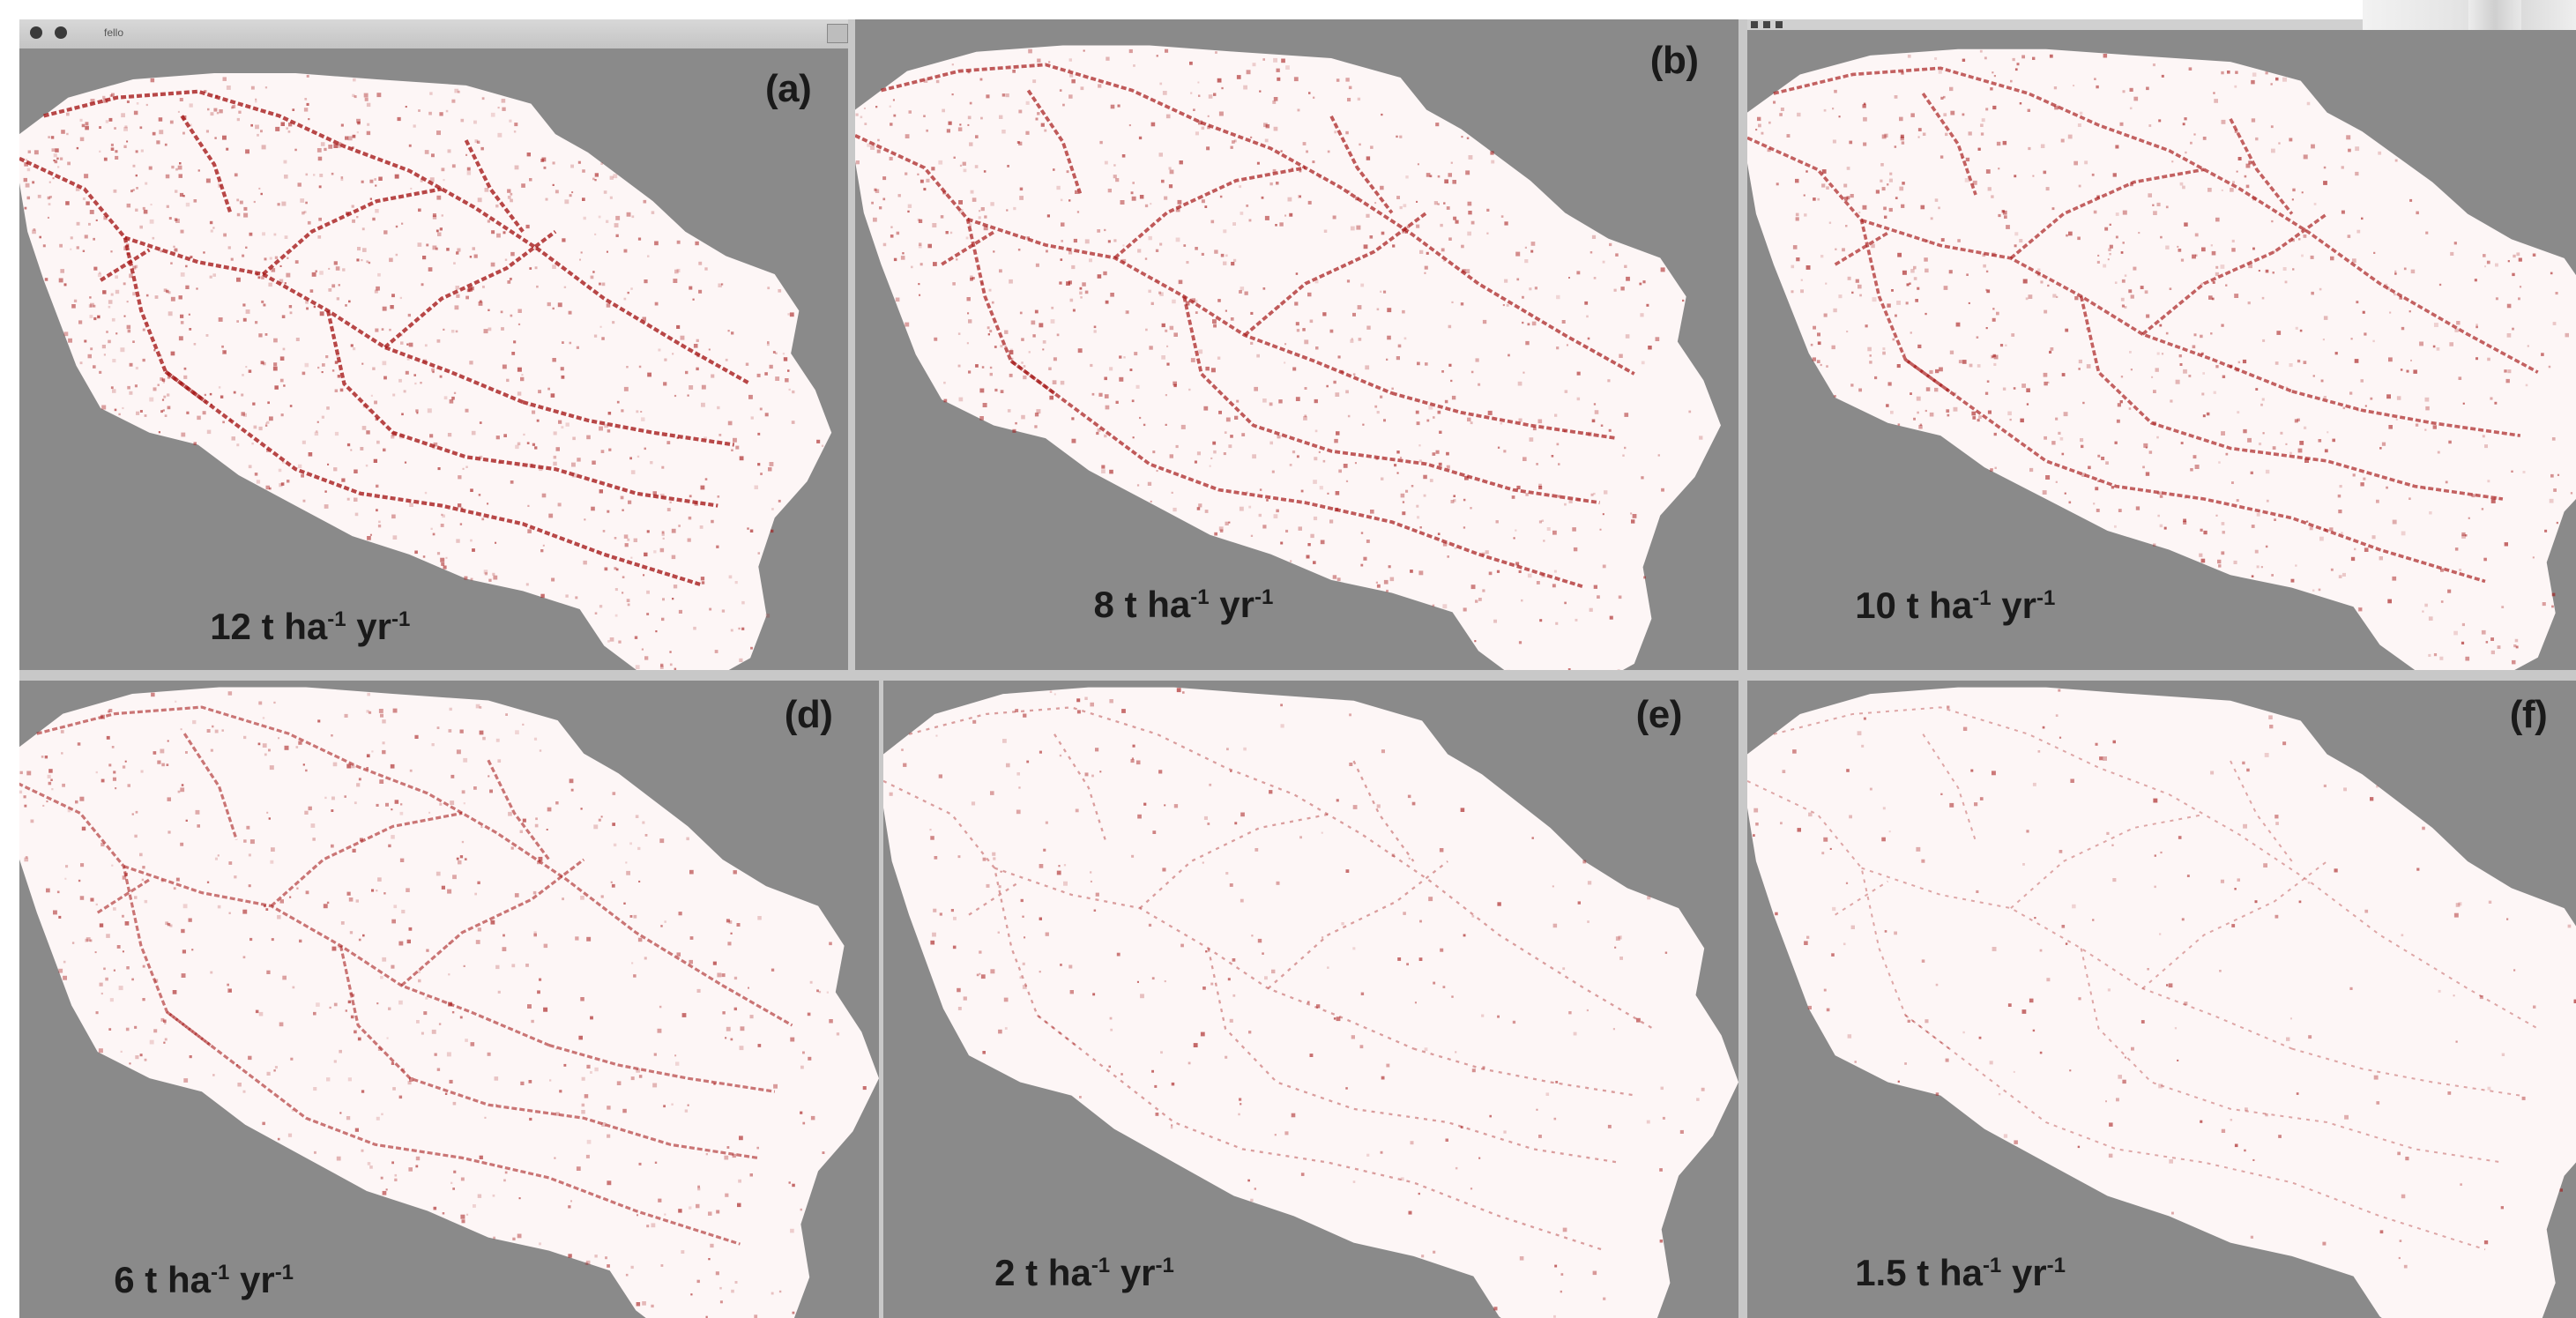 This screenshot has height=1318, width=2576. What do you see at coordinates (36, 32) in the screenshot?
I see `window-minimize-icon` at bounding box center [36, 32].